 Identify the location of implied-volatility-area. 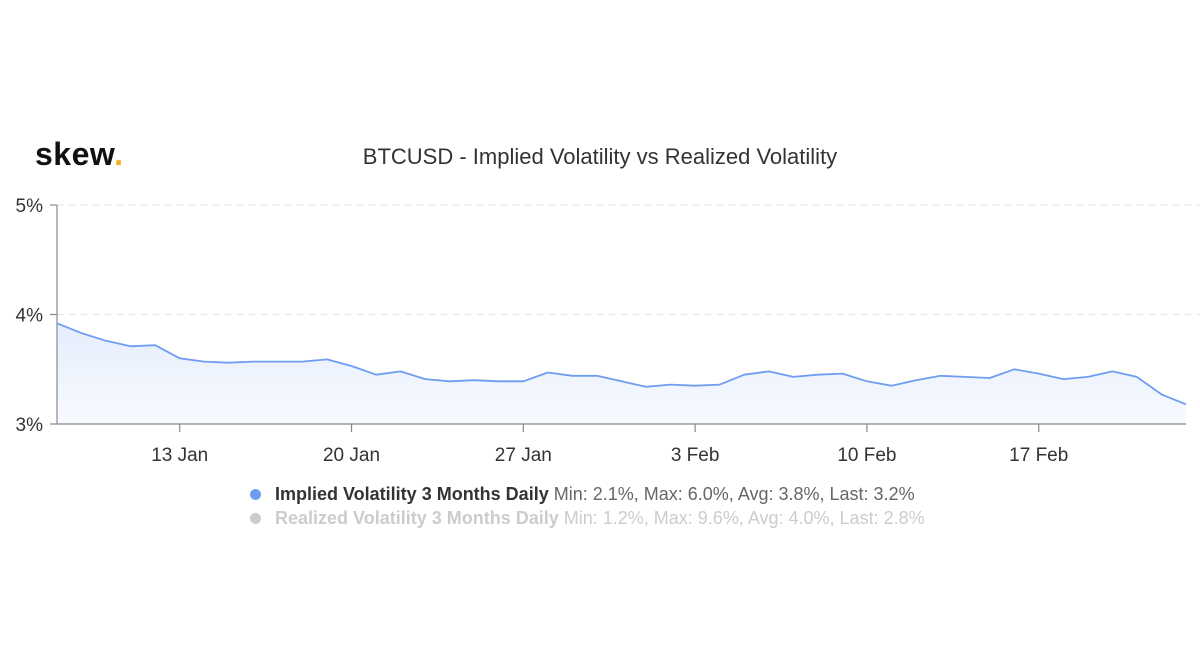
(621, 373).